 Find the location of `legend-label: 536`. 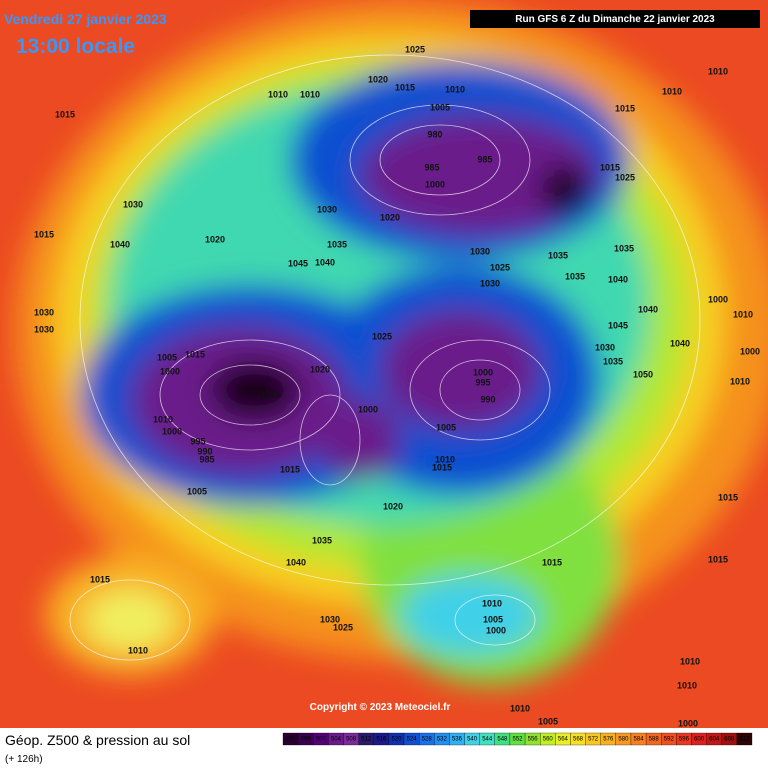

legend-label: 536 is located at coordinates (457, 740).